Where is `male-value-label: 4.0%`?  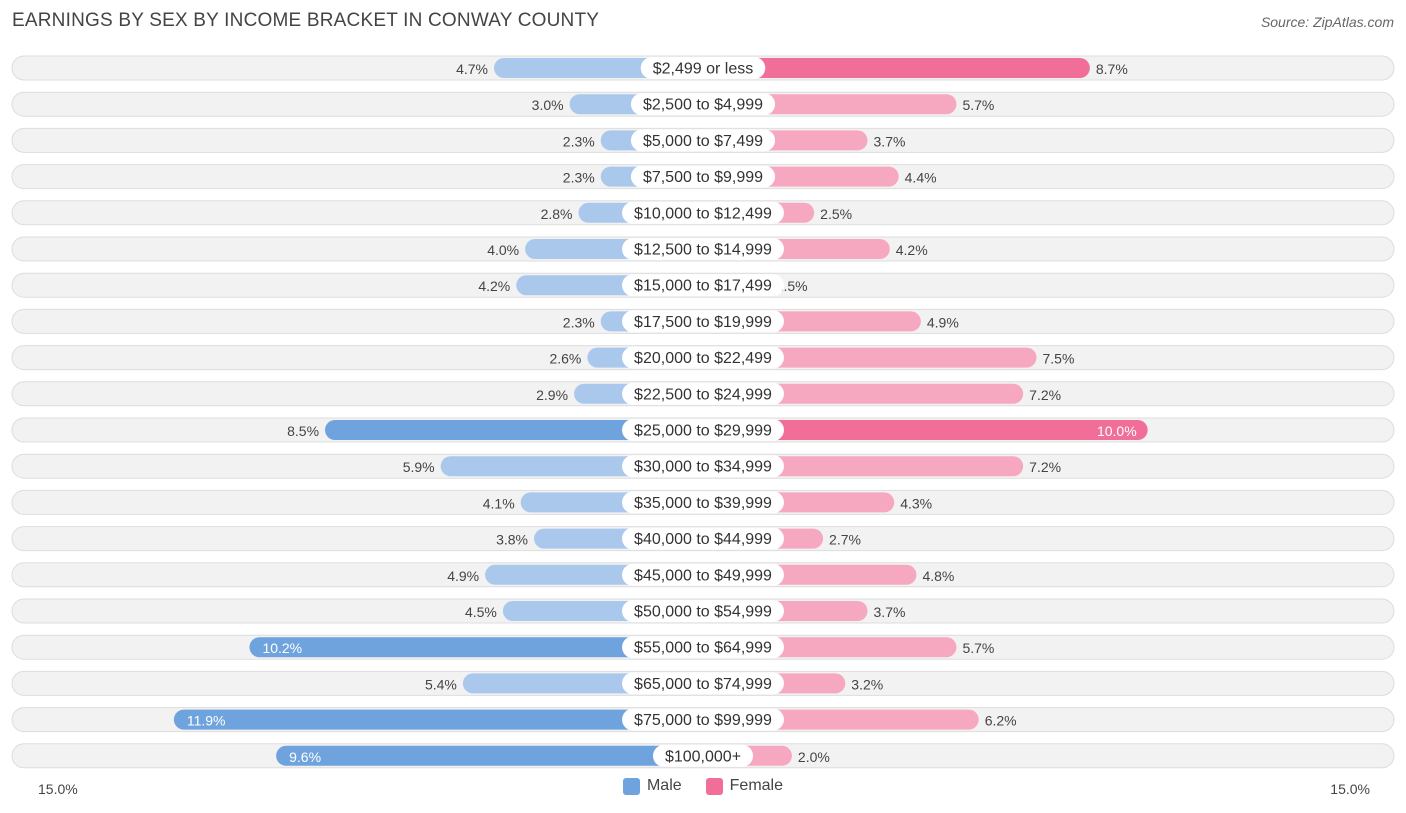
male-value-label: 4.0% is located at coordinates (503, 250).